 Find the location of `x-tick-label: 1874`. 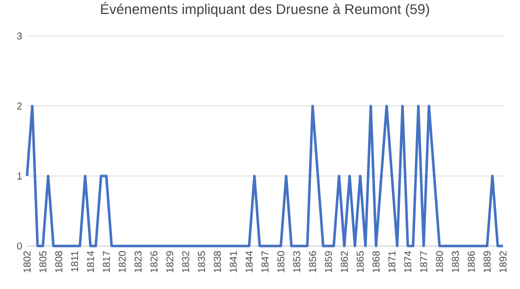

x-tick-label: 1874 is located at coordinates (408, 261).